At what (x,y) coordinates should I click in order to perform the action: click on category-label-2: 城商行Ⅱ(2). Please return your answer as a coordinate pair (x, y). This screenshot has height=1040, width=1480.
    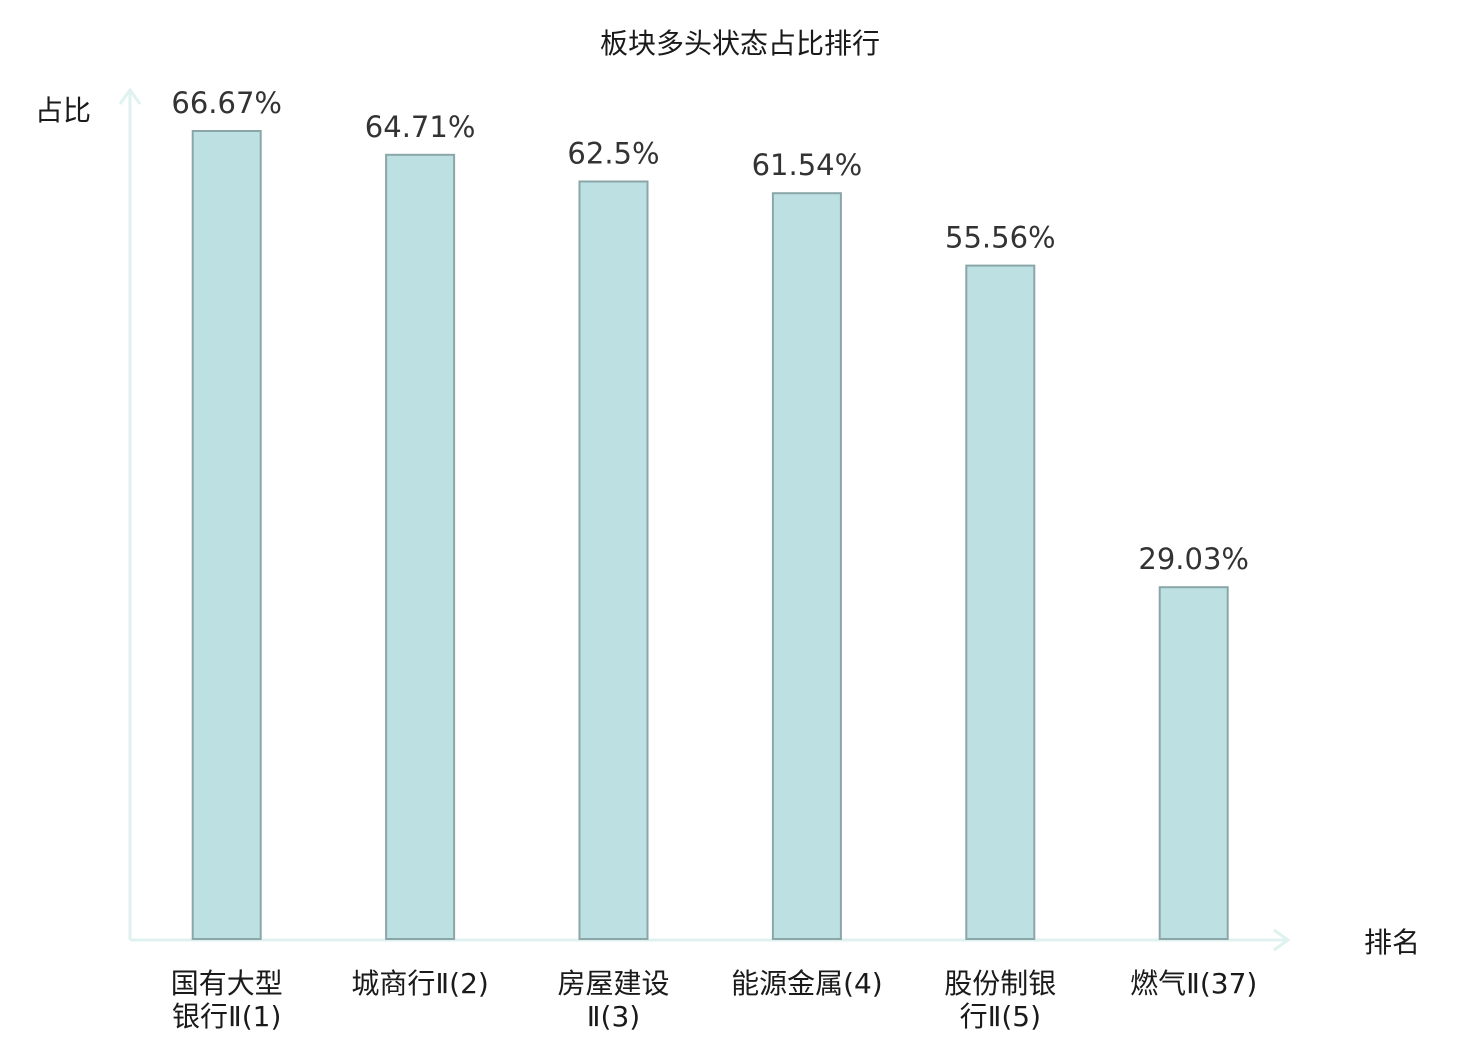
    Looking at the image, I should click on (419, 983).